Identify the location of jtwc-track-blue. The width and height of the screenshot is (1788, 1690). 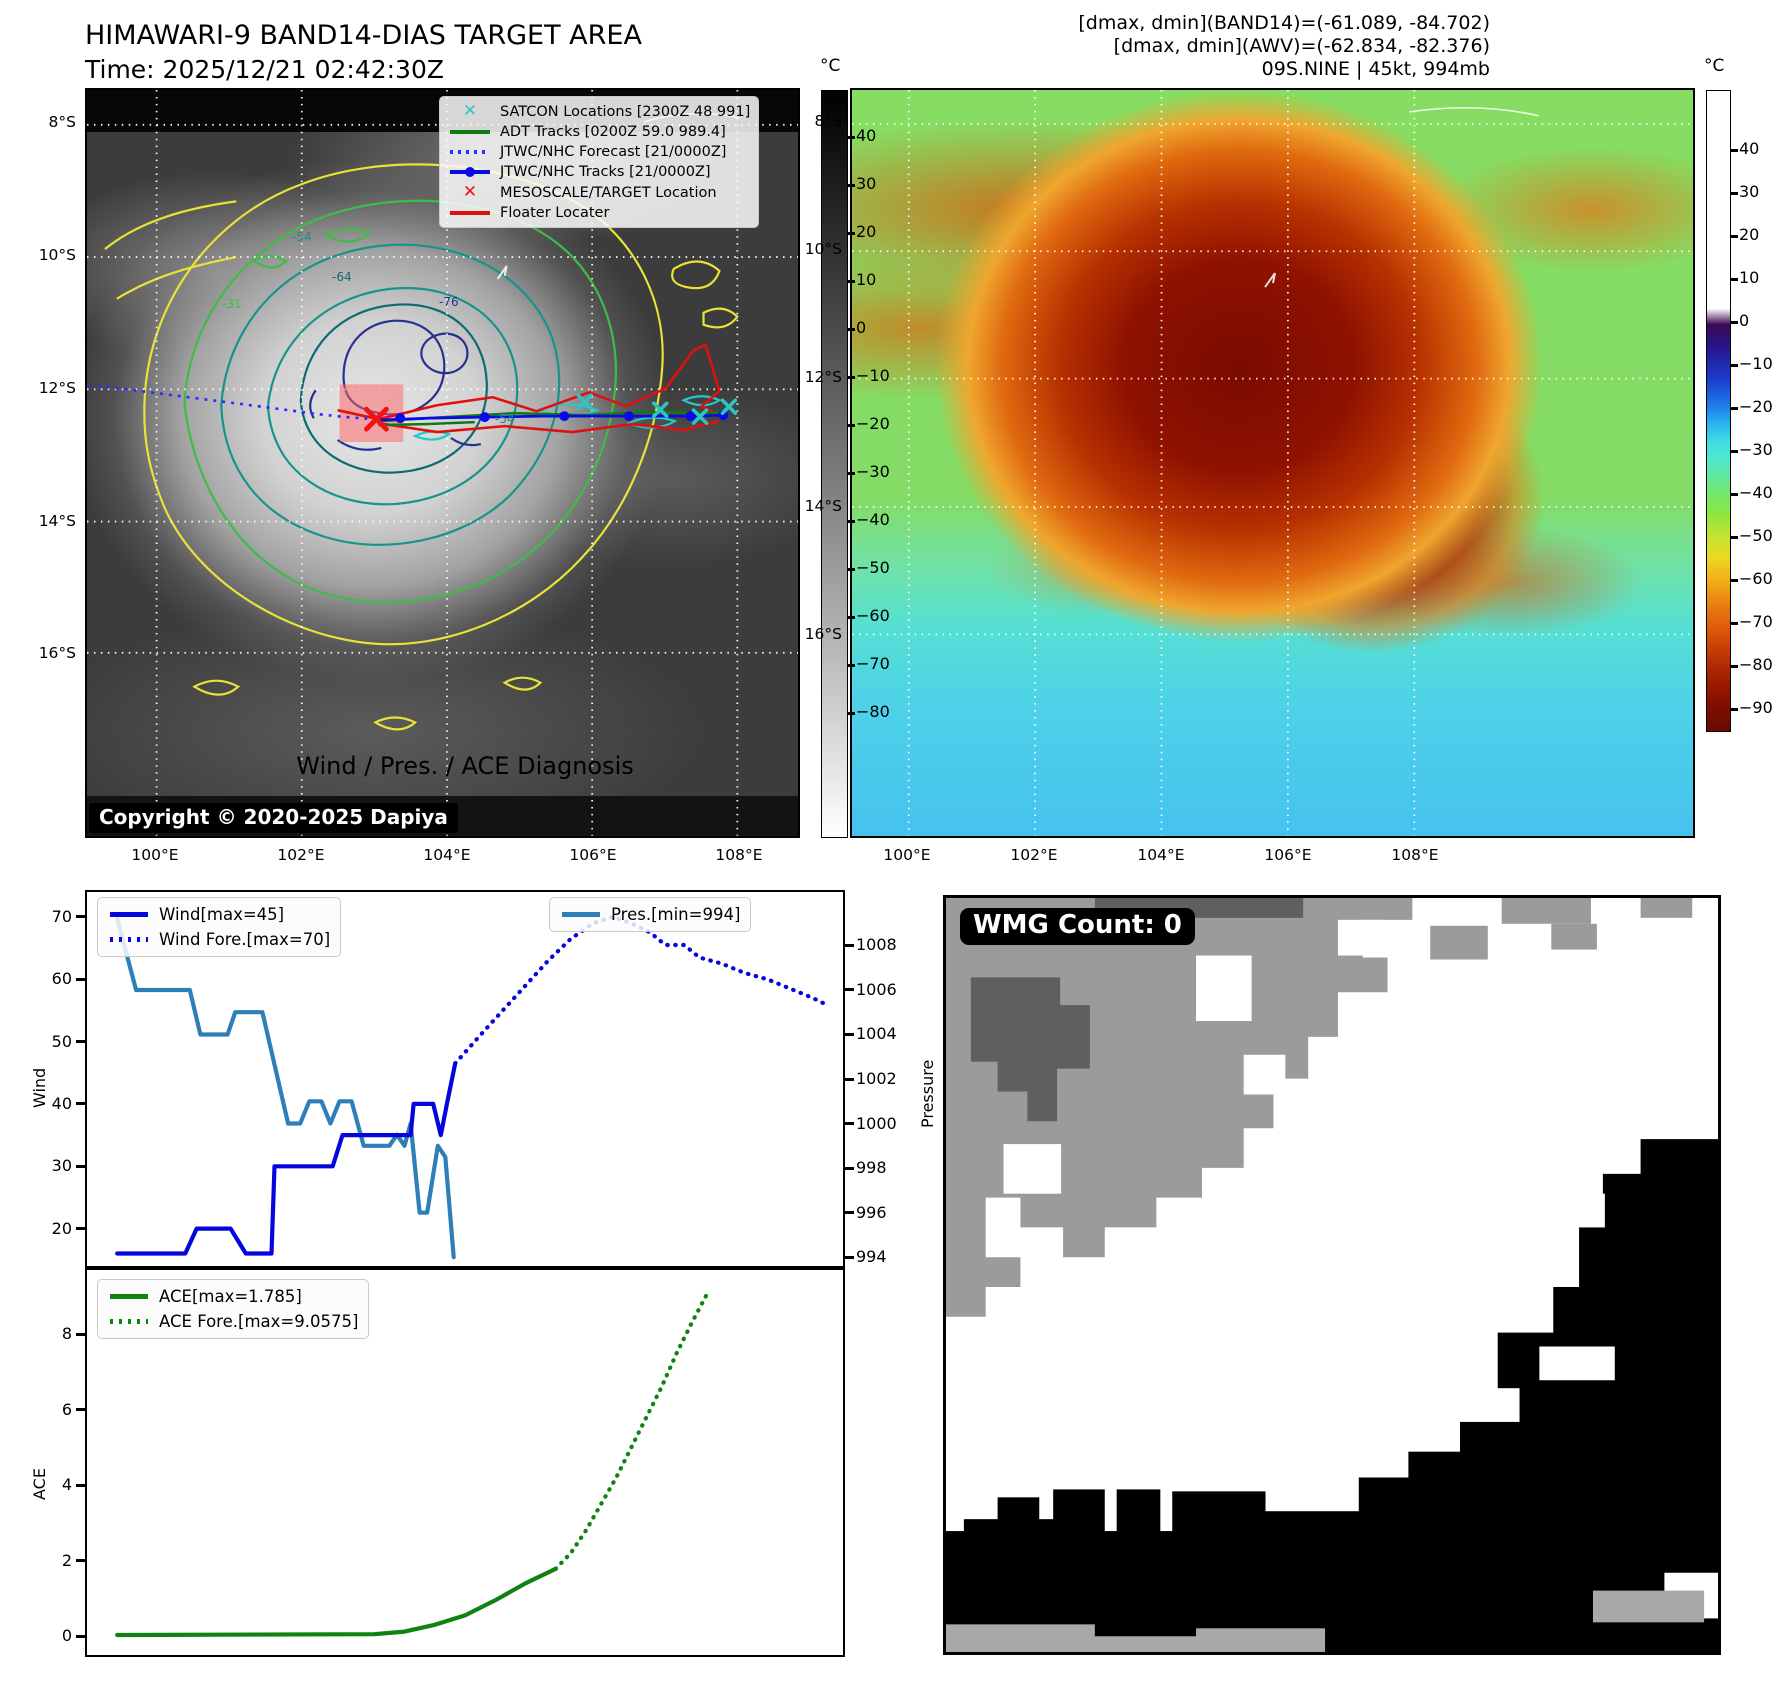
(553, 417).